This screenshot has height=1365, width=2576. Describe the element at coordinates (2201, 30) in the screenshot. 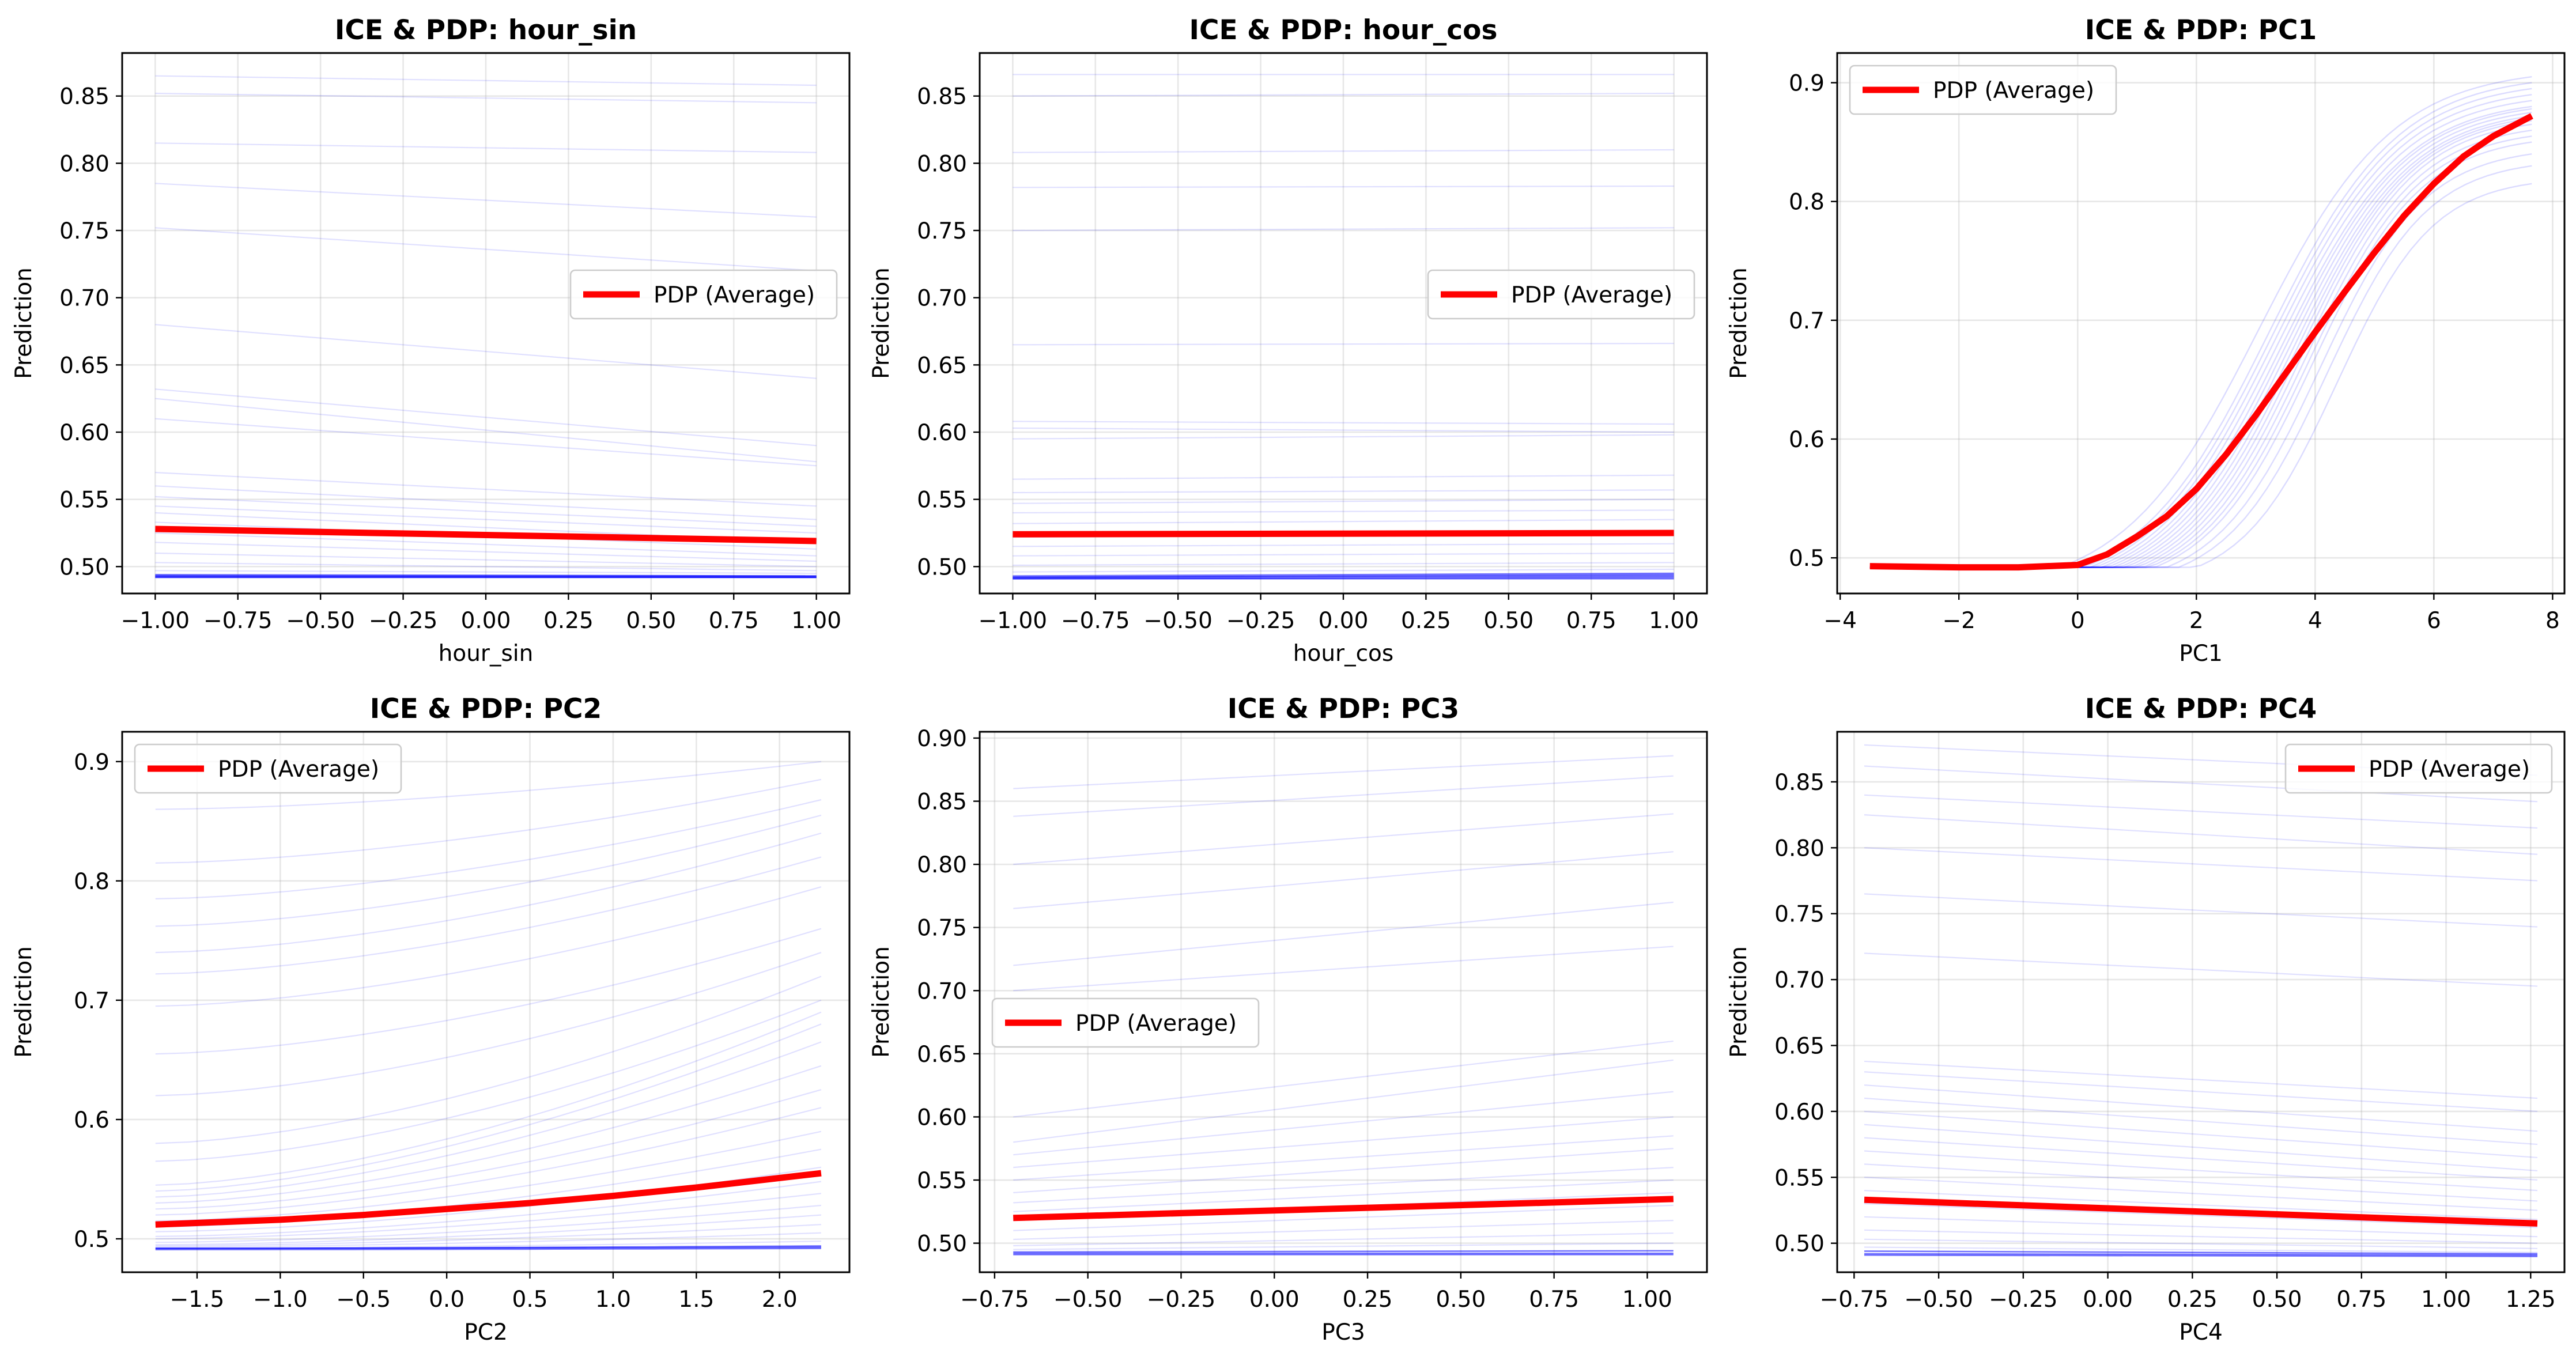

I see `subplot-title: ICE & PDP: PC1` at that location.